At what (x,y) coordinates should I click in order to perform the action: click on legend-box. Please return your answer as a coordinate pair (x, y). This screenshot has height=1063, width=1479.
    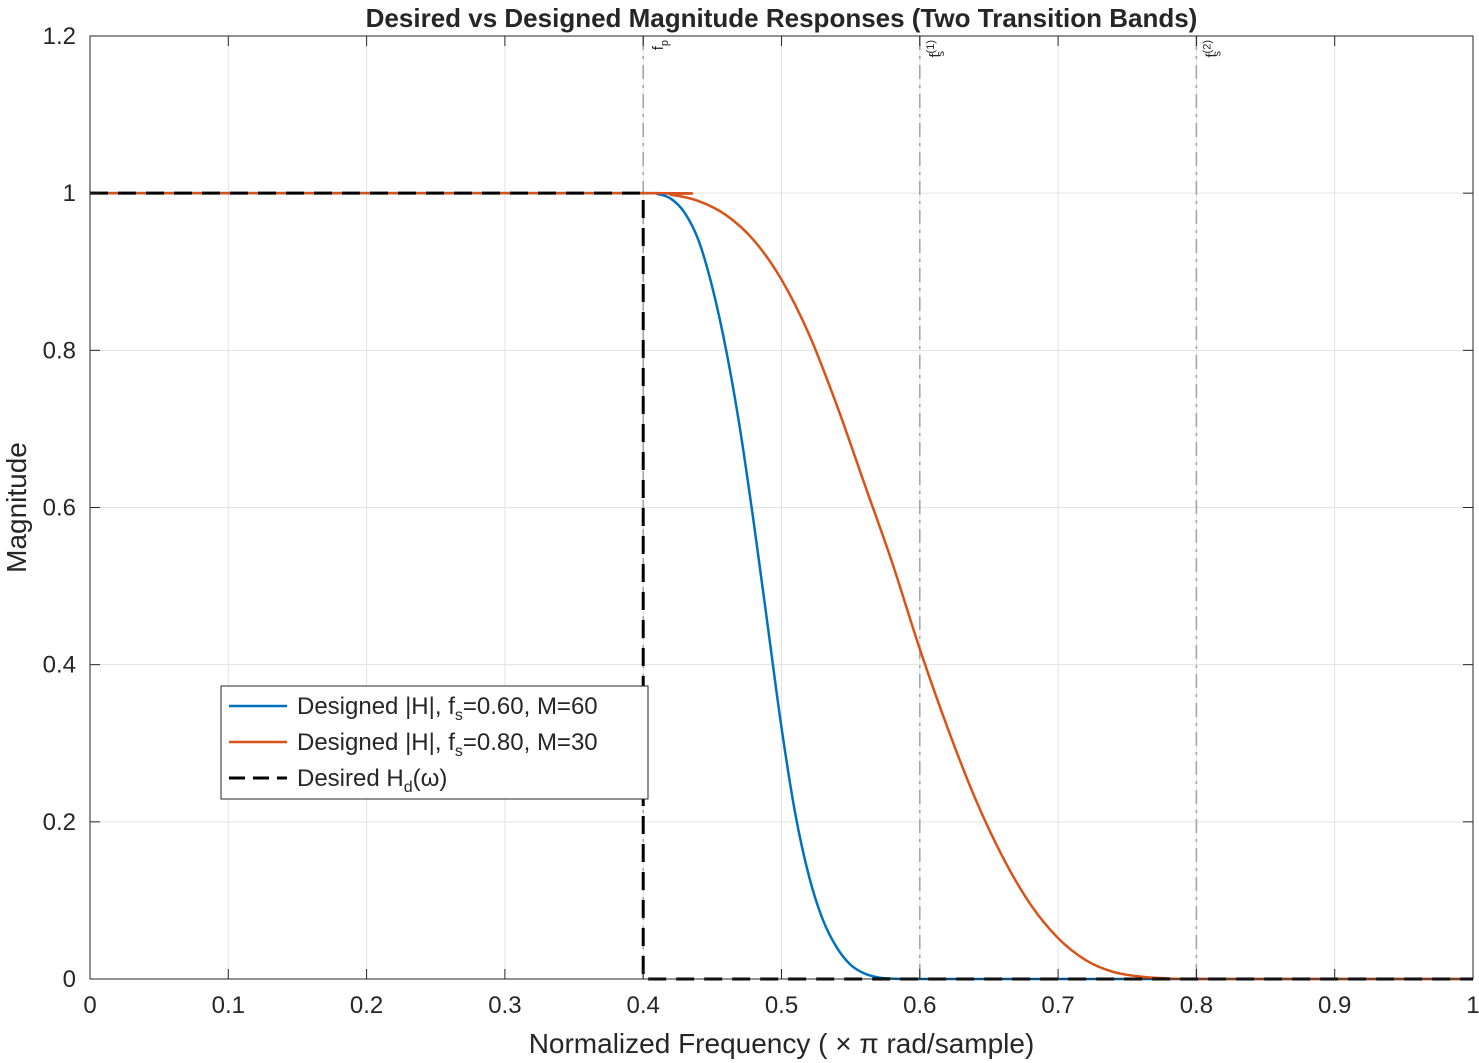
    Looking at the image, I should click on (434, 742).